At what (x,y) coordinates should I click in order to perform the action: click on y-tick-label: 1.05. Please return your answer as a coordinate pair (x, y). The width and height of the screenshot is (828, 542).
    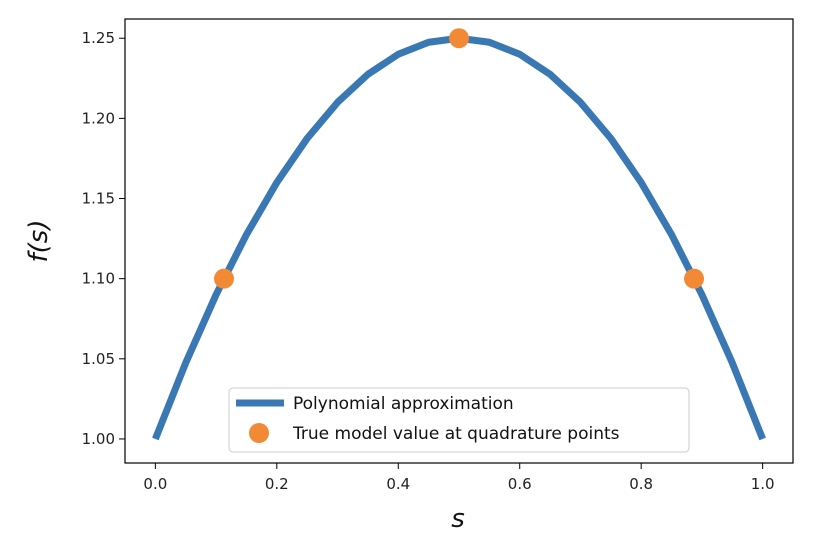
    Looking at the image, I should click on (98, 359).